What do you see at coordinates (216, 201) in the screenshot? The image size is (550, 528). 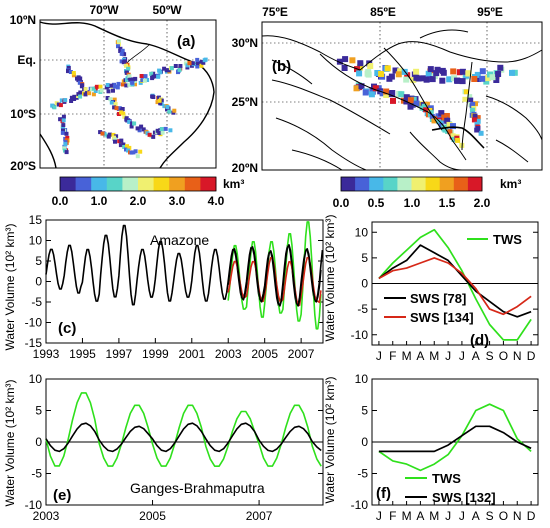 I see `a-cb-tick-4: 4.0` at bounding box center [216, 201].